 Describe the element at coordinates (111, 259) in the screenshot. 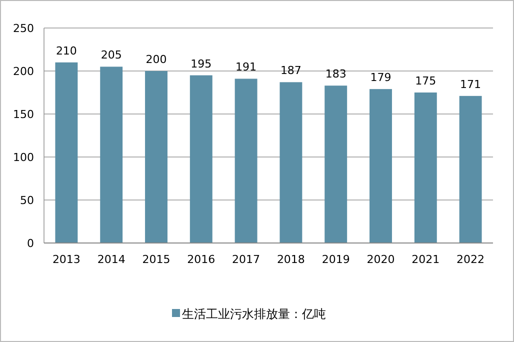

I see `x-tick-label: 2014` at that location.